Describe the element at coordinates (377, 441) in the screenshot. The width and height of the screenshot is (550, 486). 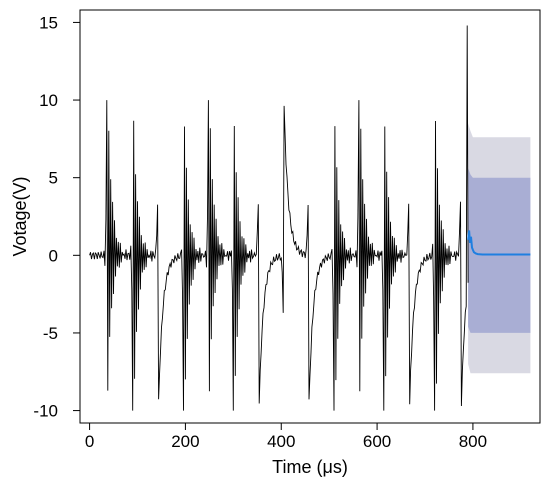
I see `x-tick-label: 600` at that location.